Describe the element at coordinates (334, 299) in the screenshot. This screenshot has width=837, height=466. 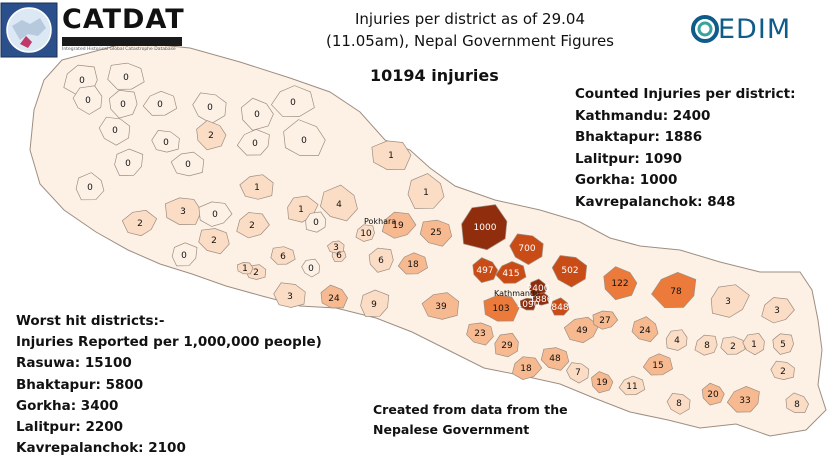
I see `district-value-label: 24` at that location.